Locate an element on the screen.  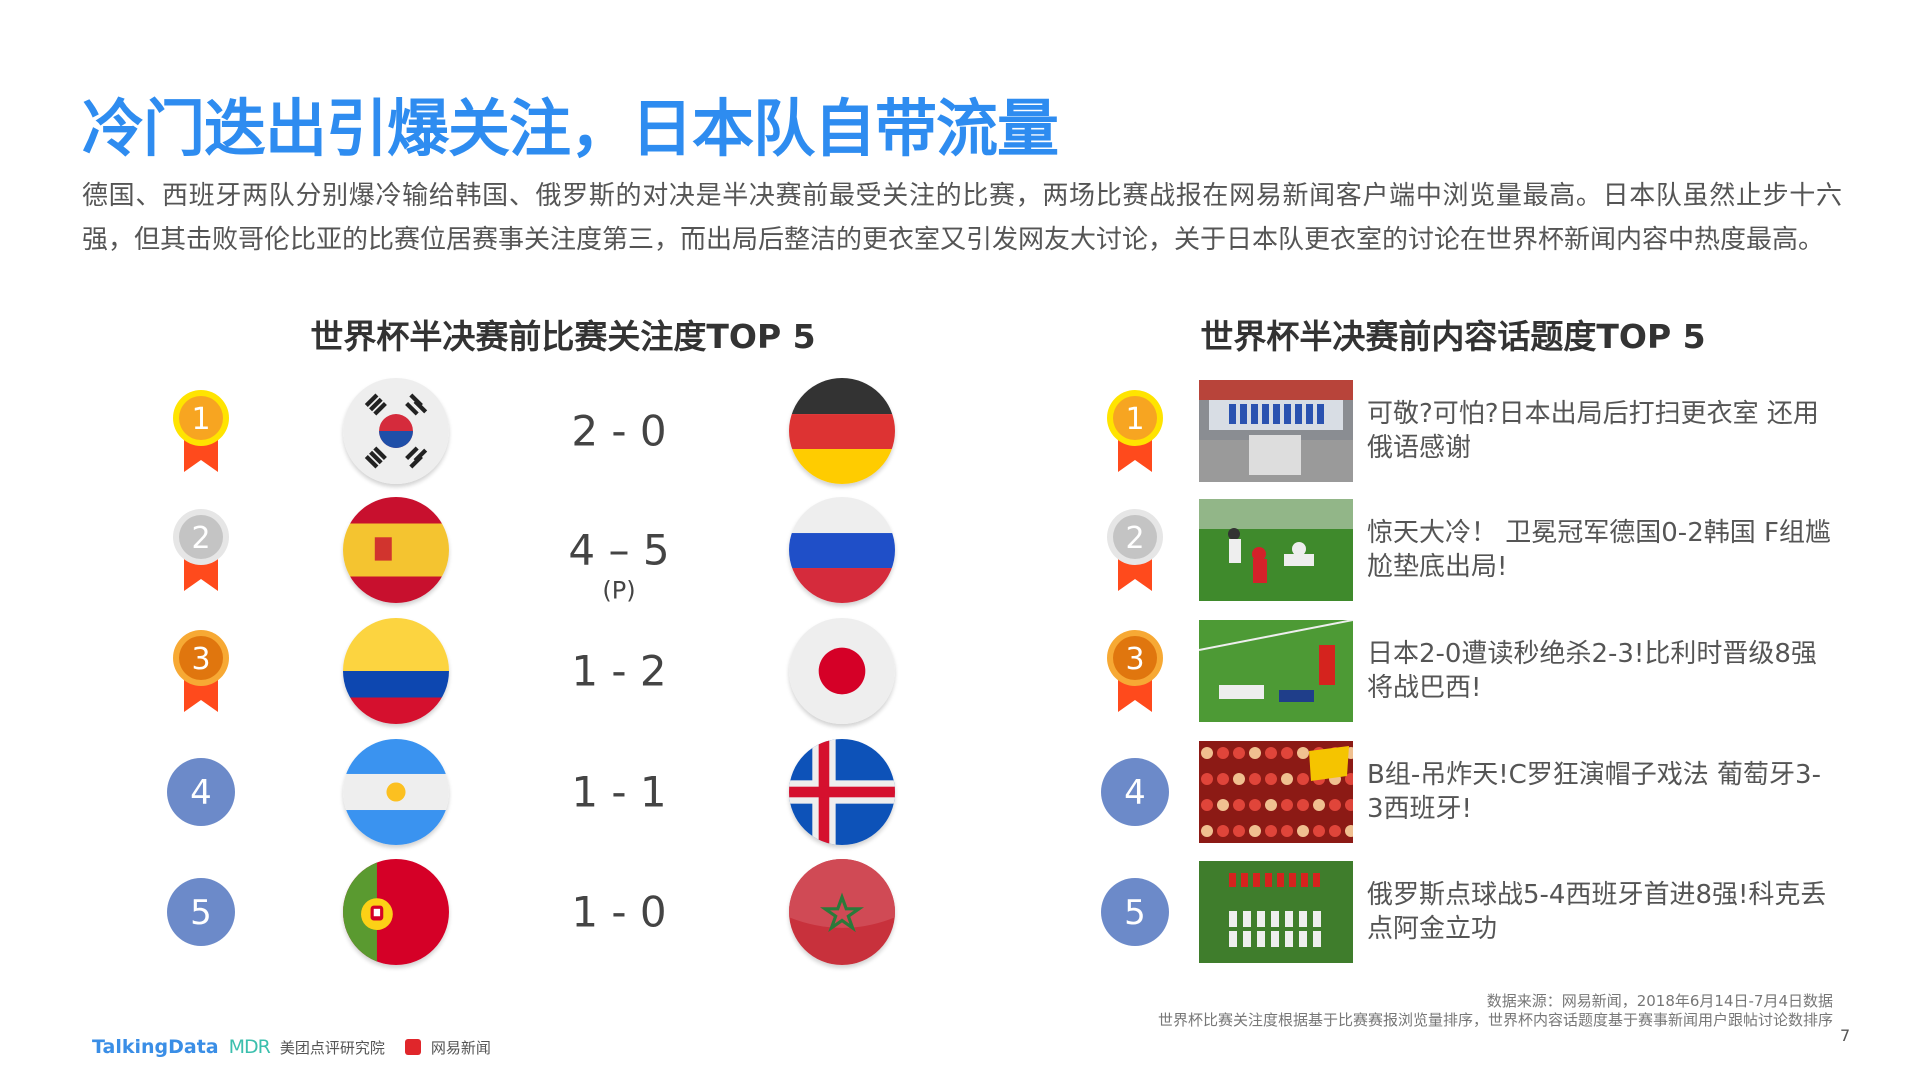
match-score: 1 - 1 is located at coordinates (618, 792).